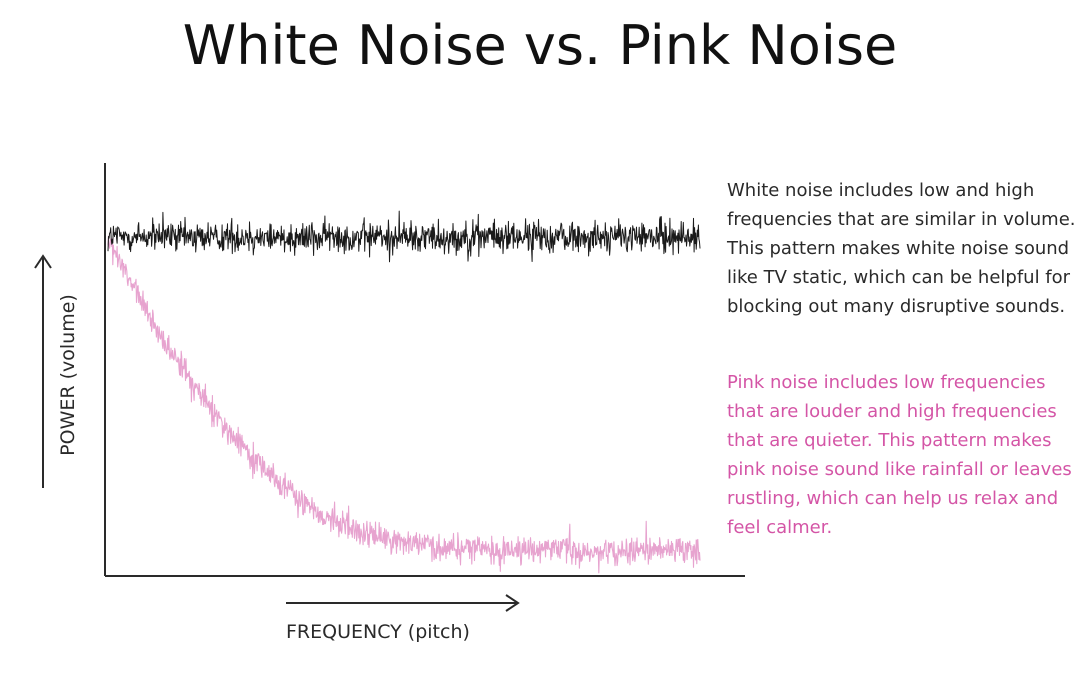 This screenshot has height=675, width=1080. I want to click on y-axis-label: POWER (volume), so click(68, 375).